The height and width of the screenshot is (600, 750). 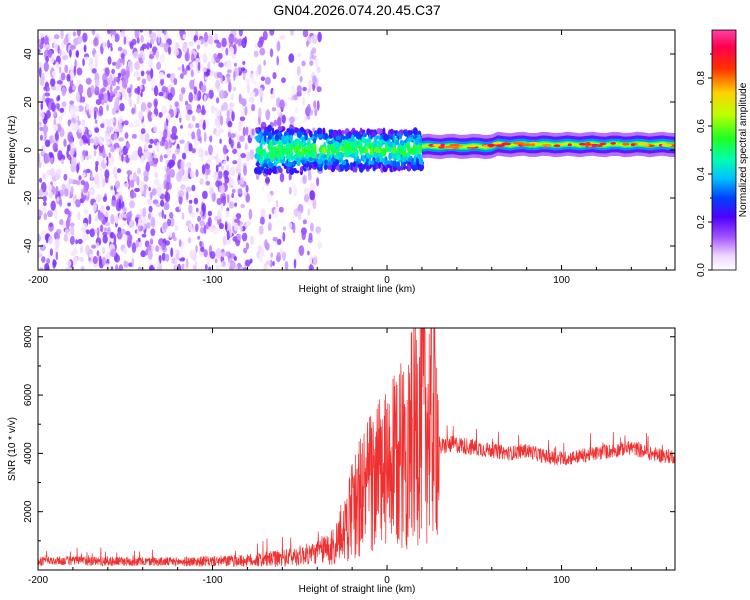 I want to click on snr-xtick-label: -200, so click(x=38, y=580).